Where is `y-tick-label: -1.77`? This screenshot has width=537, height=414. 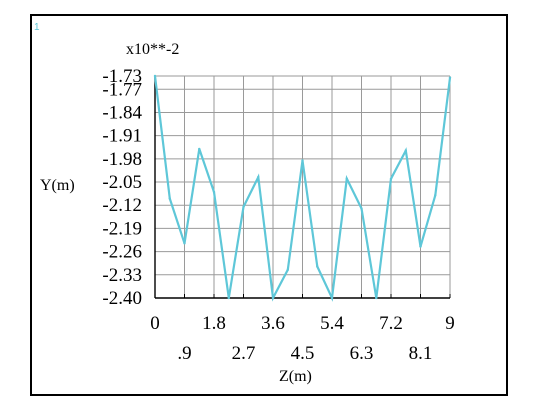
y-tick-label: -1.77 is located at coordinates (122, 89).